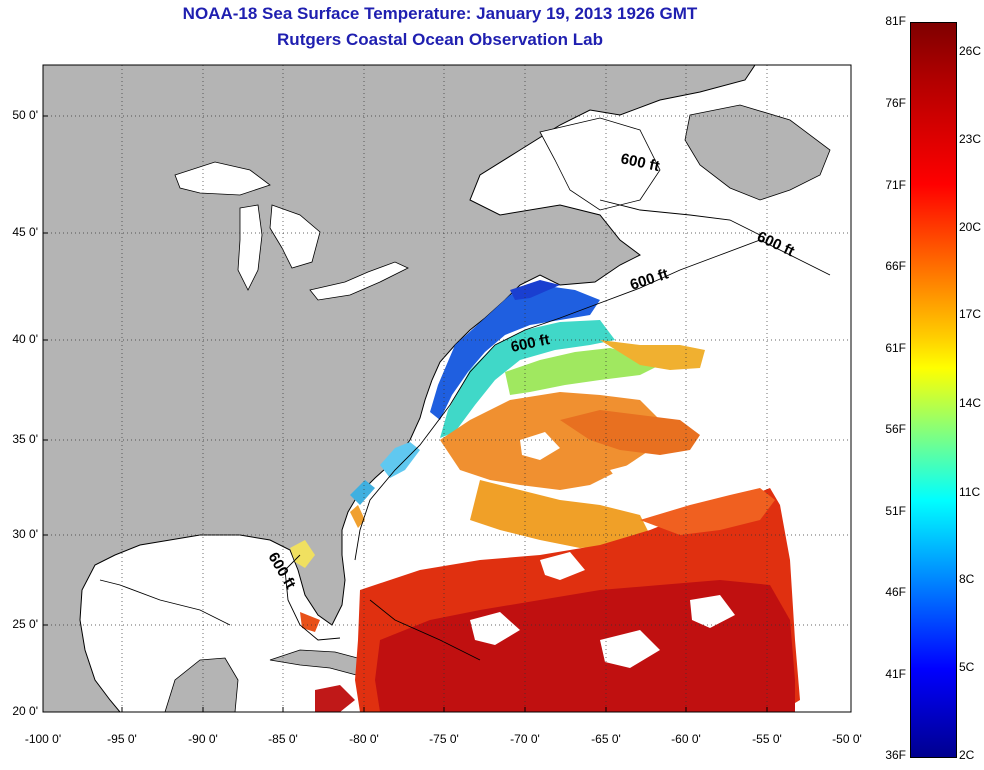 The width and height of the screenshot is (984, 770). Describe the element at coordinates (606, 739) in the screenshot. I see `lon-label-65: -65 0'` at that location.